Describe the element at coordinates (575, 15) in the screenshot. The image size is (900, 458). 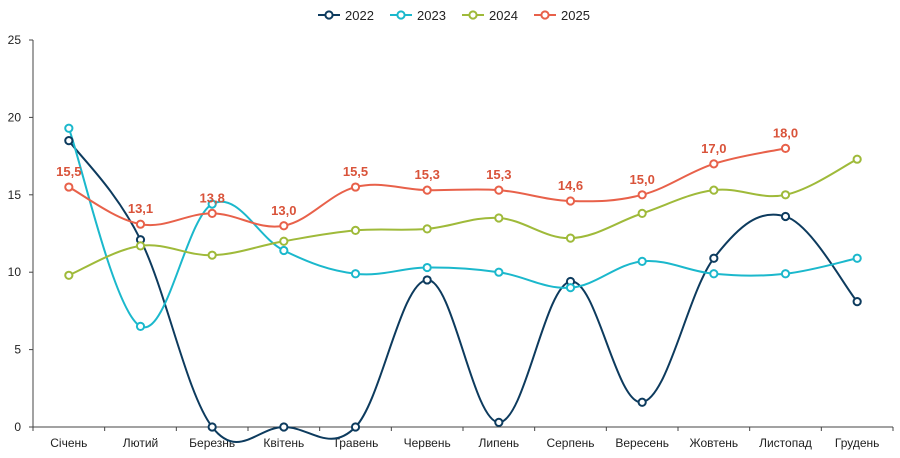
I see `legend-label: 2025` at that location.